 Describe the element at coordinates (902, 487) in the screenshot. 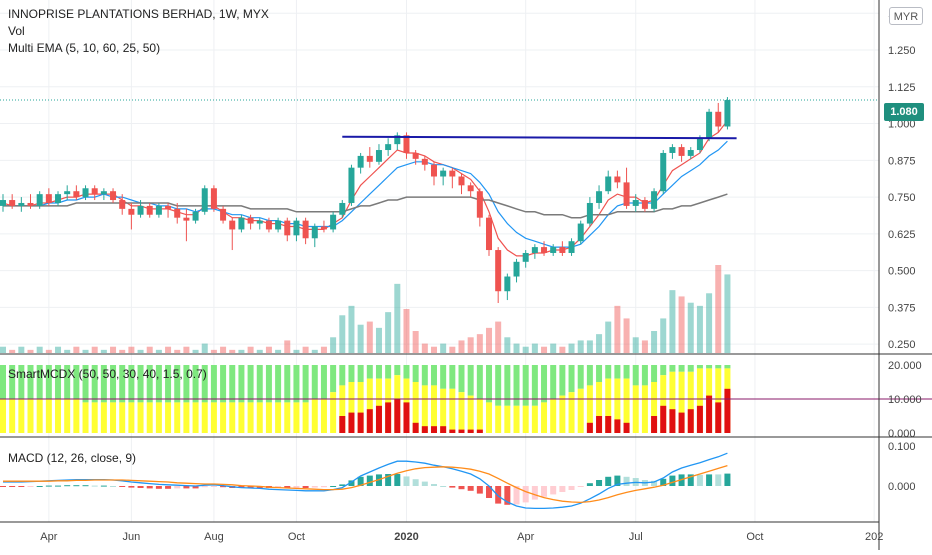

I see `macd-tick-label: 0.000` at that location.